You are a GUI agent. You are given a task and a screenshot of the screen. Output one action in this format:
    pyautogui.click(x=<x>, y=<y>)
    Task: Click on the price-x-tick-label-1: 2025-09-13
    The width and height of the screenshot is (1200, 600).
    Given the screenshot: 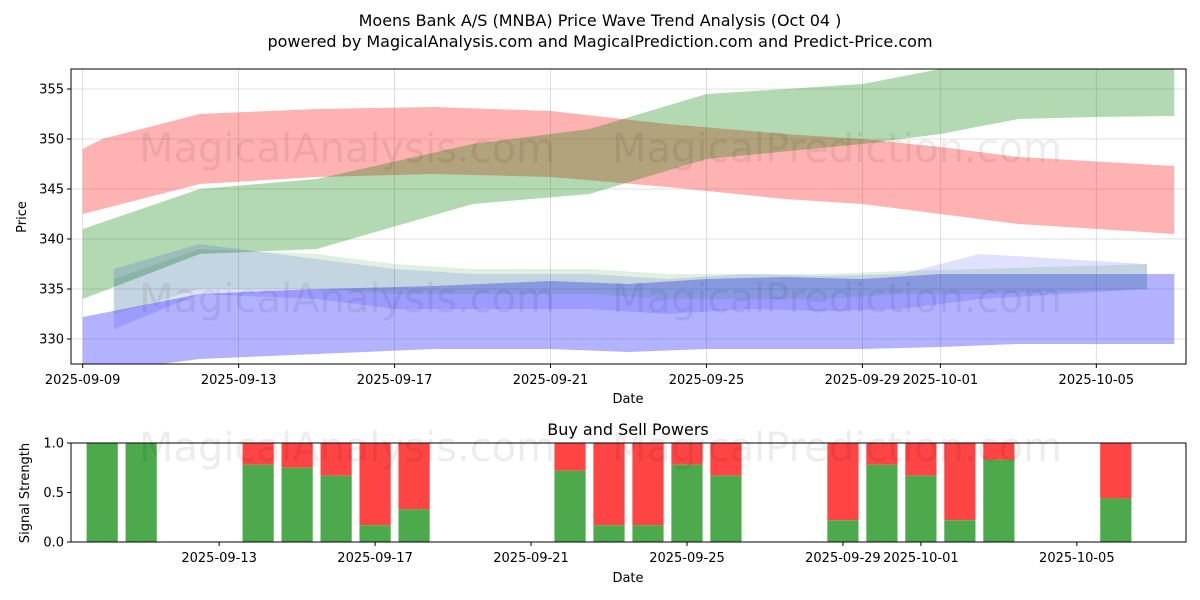 What is the action you would take?
    pyautogui.click(x=239, y=380)
    